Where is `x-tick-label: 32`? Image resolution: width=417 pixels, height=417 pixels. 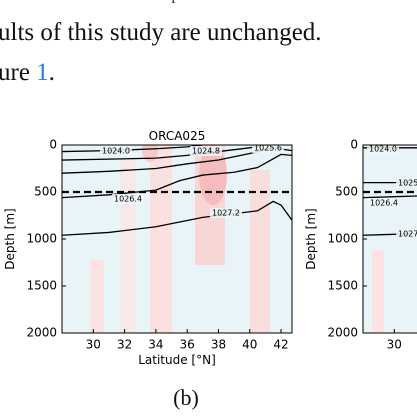 x-tick-label: 32 is located at coordinates (124, 345).